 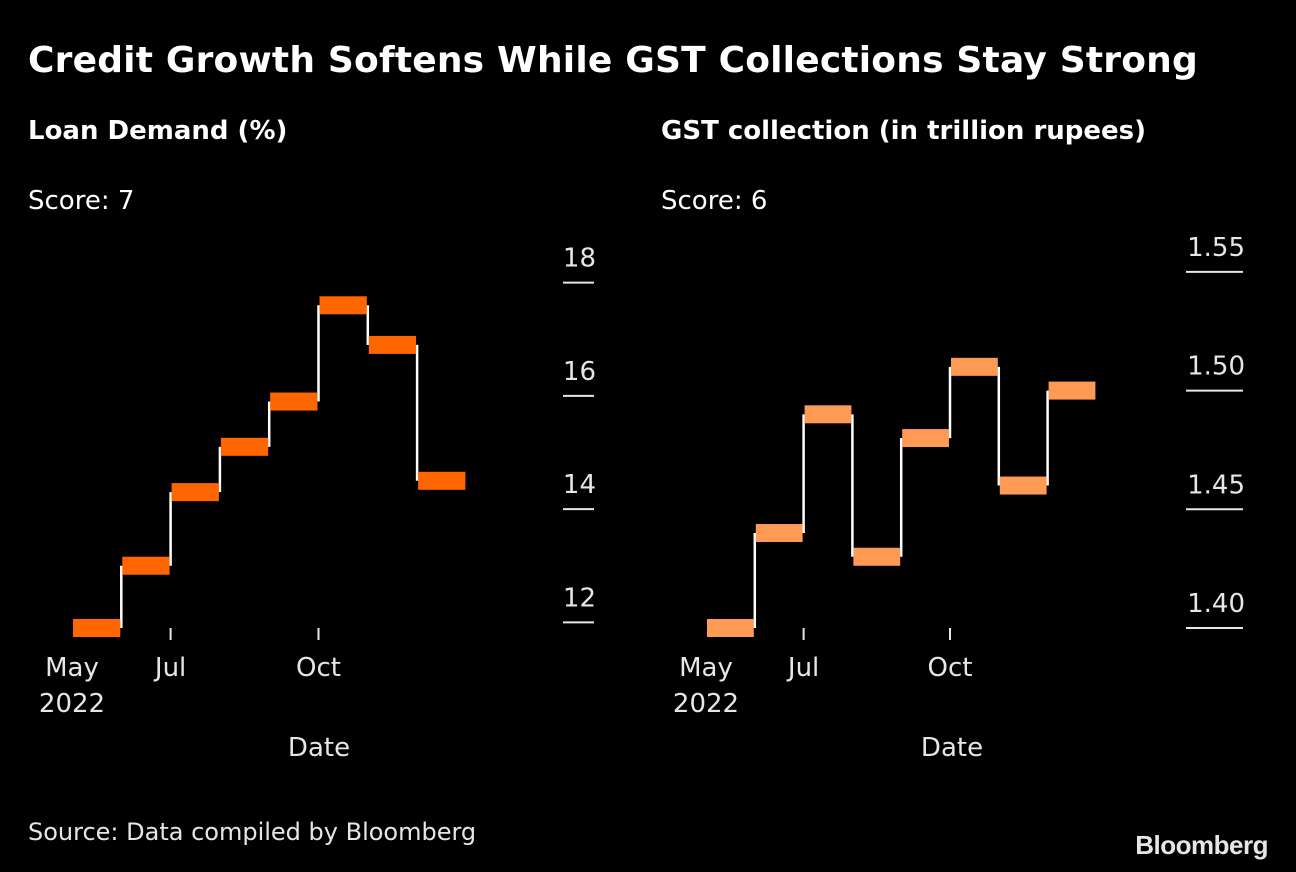 I want to click on gst-ytick-label: 1.45, so click(x=1216, y=485).